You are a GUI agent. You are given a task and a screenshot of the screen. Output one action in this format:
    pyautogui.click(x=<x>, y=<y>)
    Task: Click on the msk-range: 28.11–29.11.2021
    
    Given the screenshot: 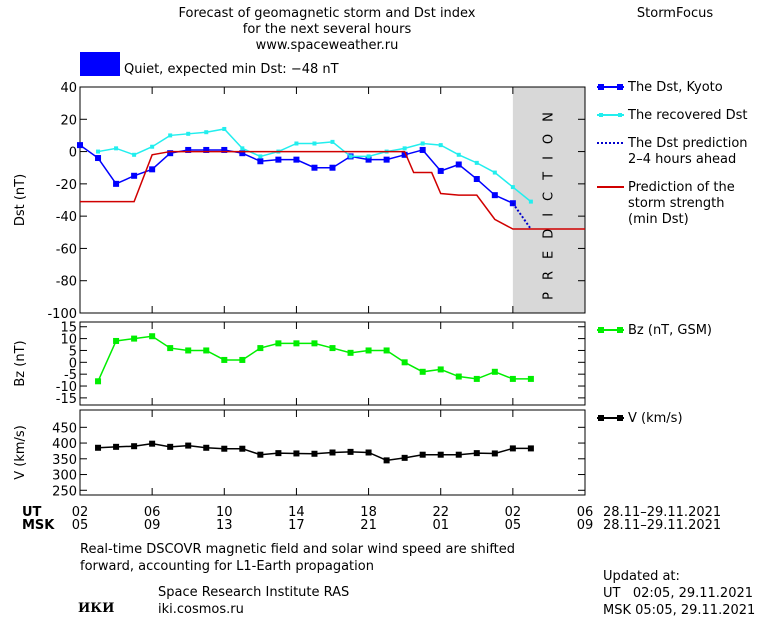 What is the action you would take?
    pyautogui.click(x=662, y=525)
    